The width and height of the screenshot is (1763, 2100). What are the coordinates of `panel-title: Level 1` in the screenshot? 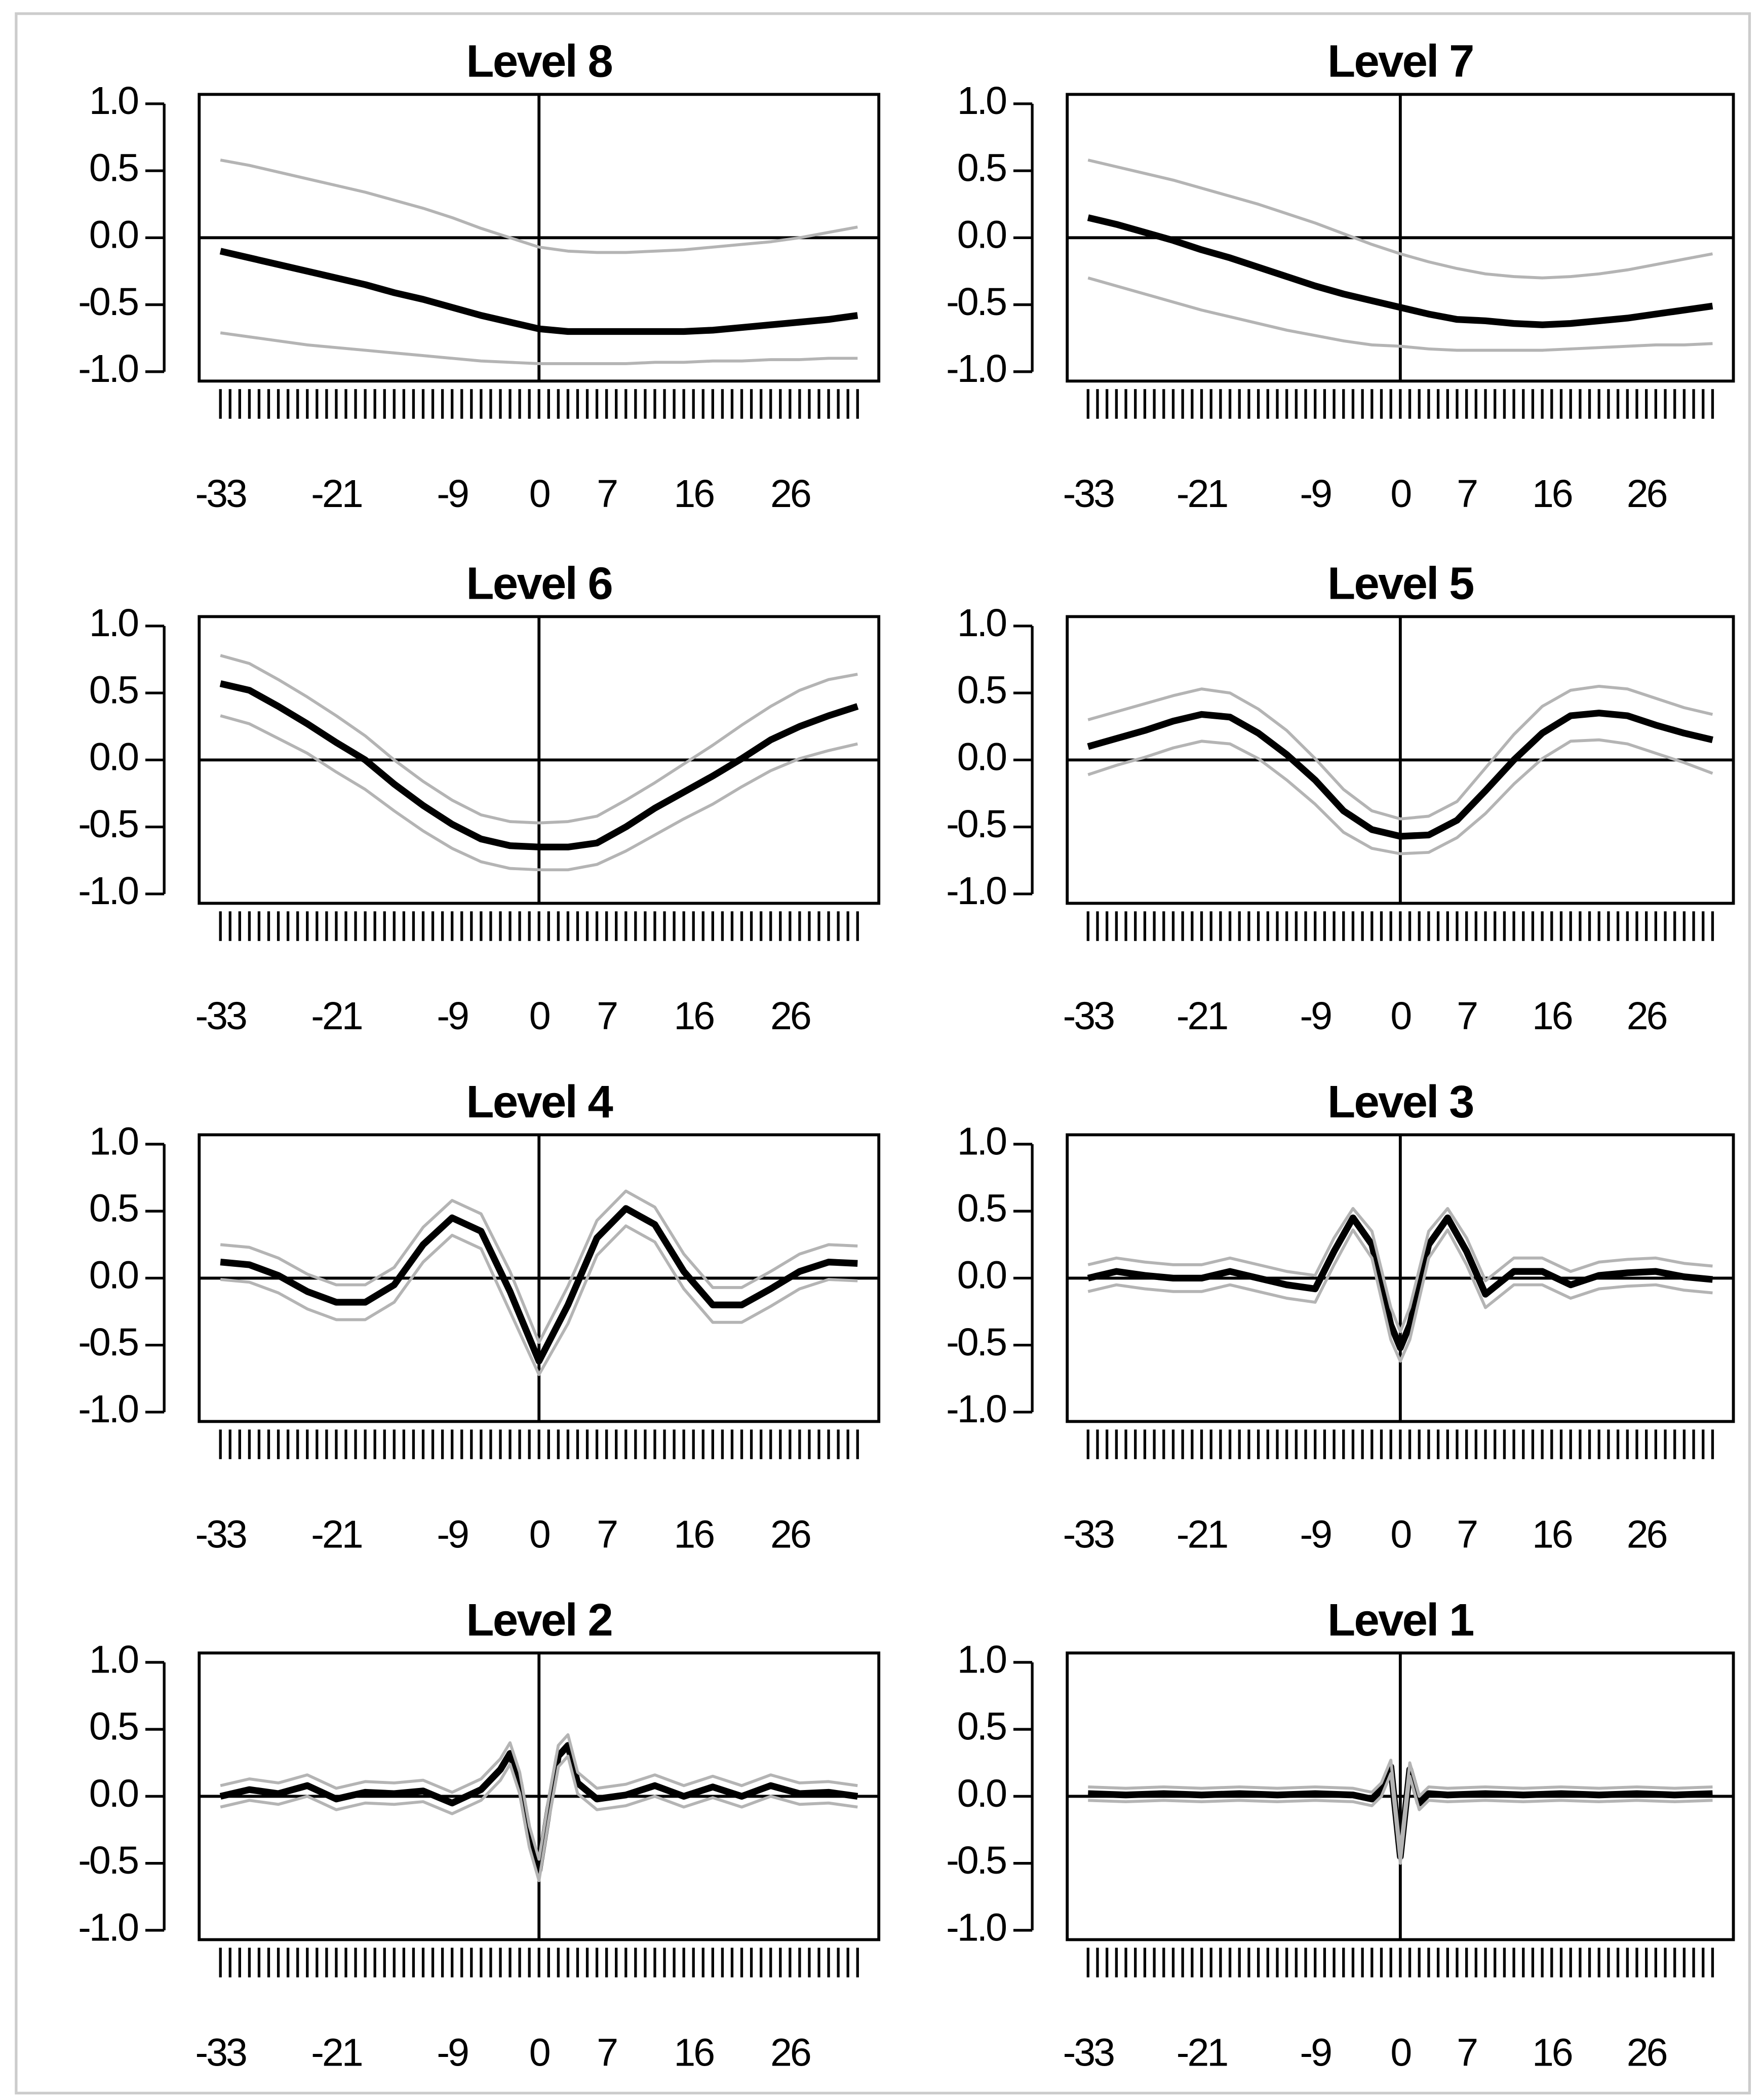 It's located at (1400, 1620).